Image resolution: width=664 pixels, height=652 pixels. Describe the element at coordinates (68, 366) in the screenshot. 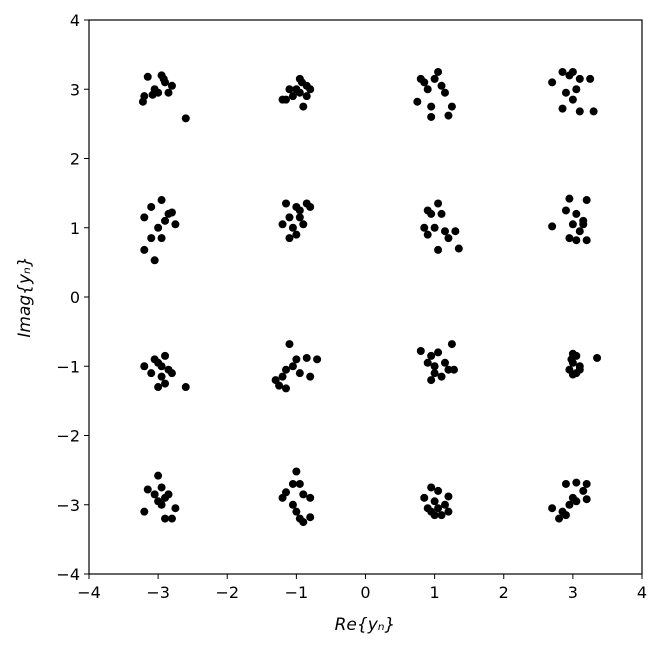

I see `y-tick-label: −1` at that location.